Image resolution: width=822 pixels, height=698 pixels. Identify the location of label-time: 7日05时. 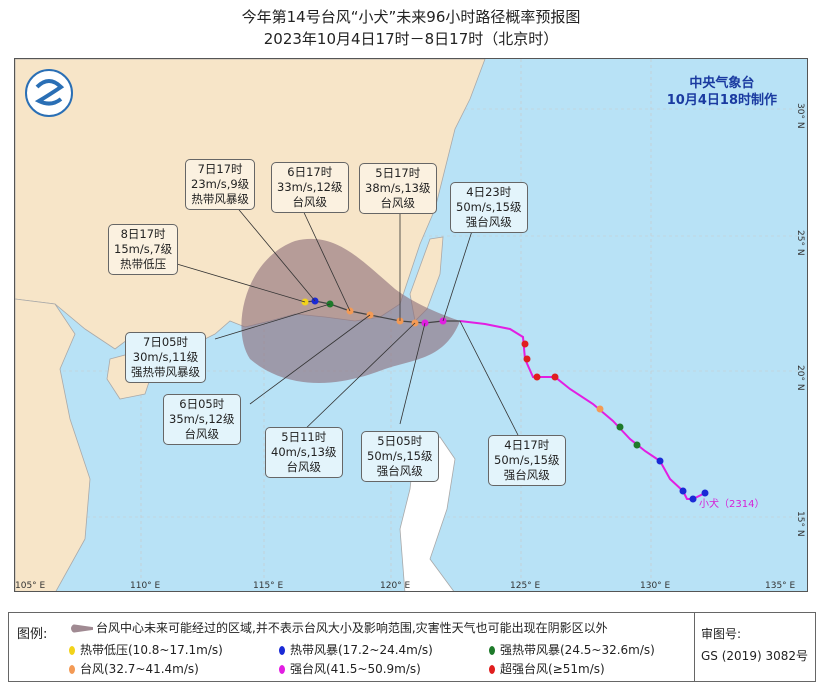
(165, 342).